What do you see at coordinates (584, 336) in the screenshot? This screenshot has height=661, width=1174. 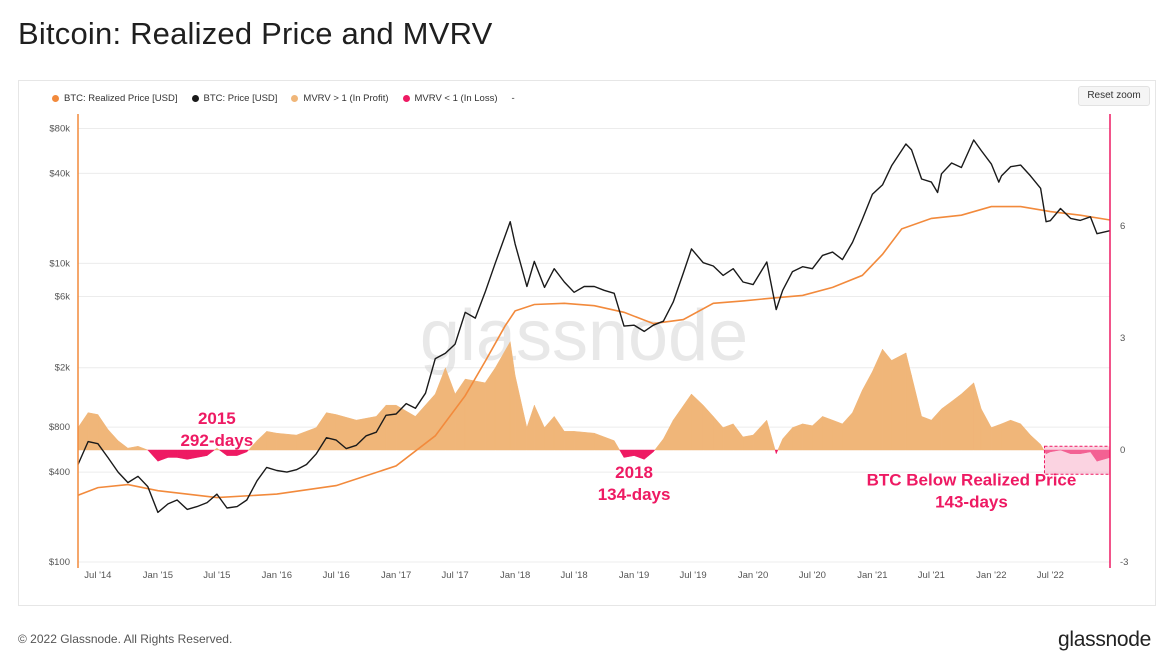 I see `watermark: glassnode` at bounding box center [584, 336].